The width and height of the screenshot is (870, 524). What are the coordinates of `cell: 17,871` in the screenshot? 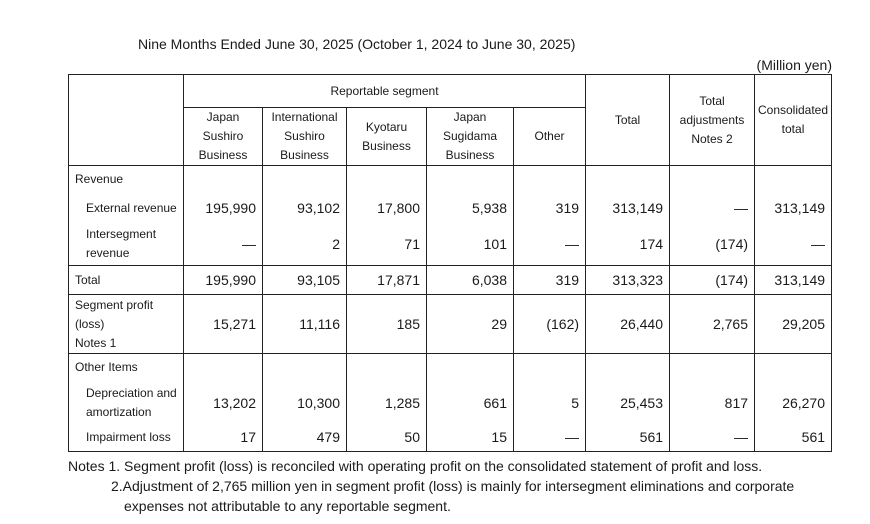 It's located at (386, 280).